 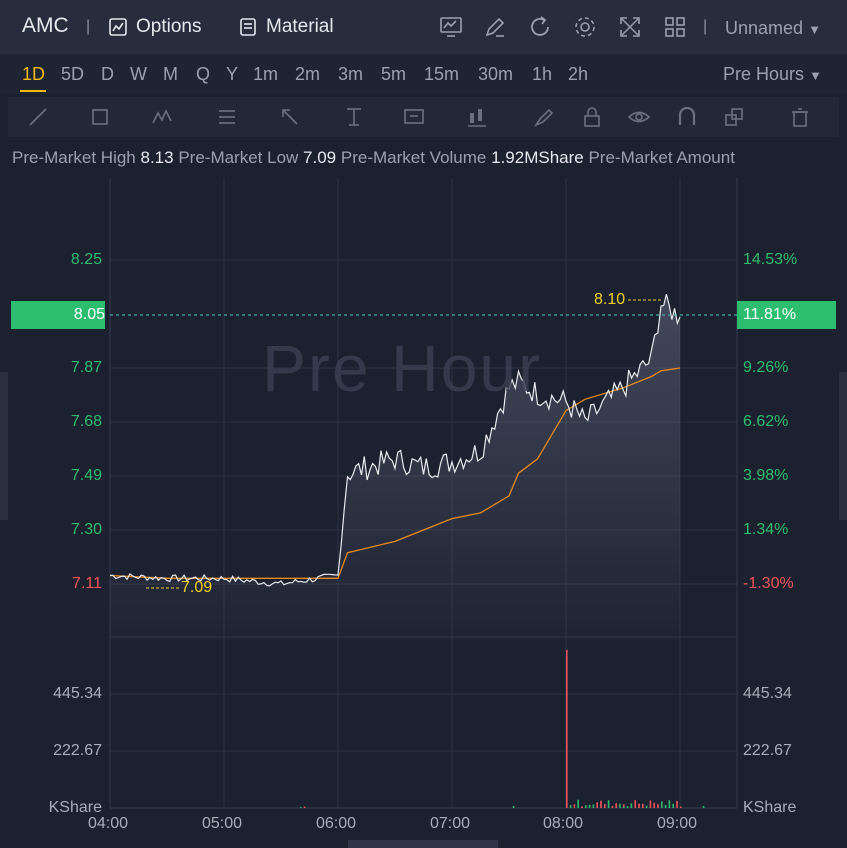 What do you see at coordinates (477, 117) in the screenshot?
I see `candle-tool-icon` at bounding box center [477, 117].